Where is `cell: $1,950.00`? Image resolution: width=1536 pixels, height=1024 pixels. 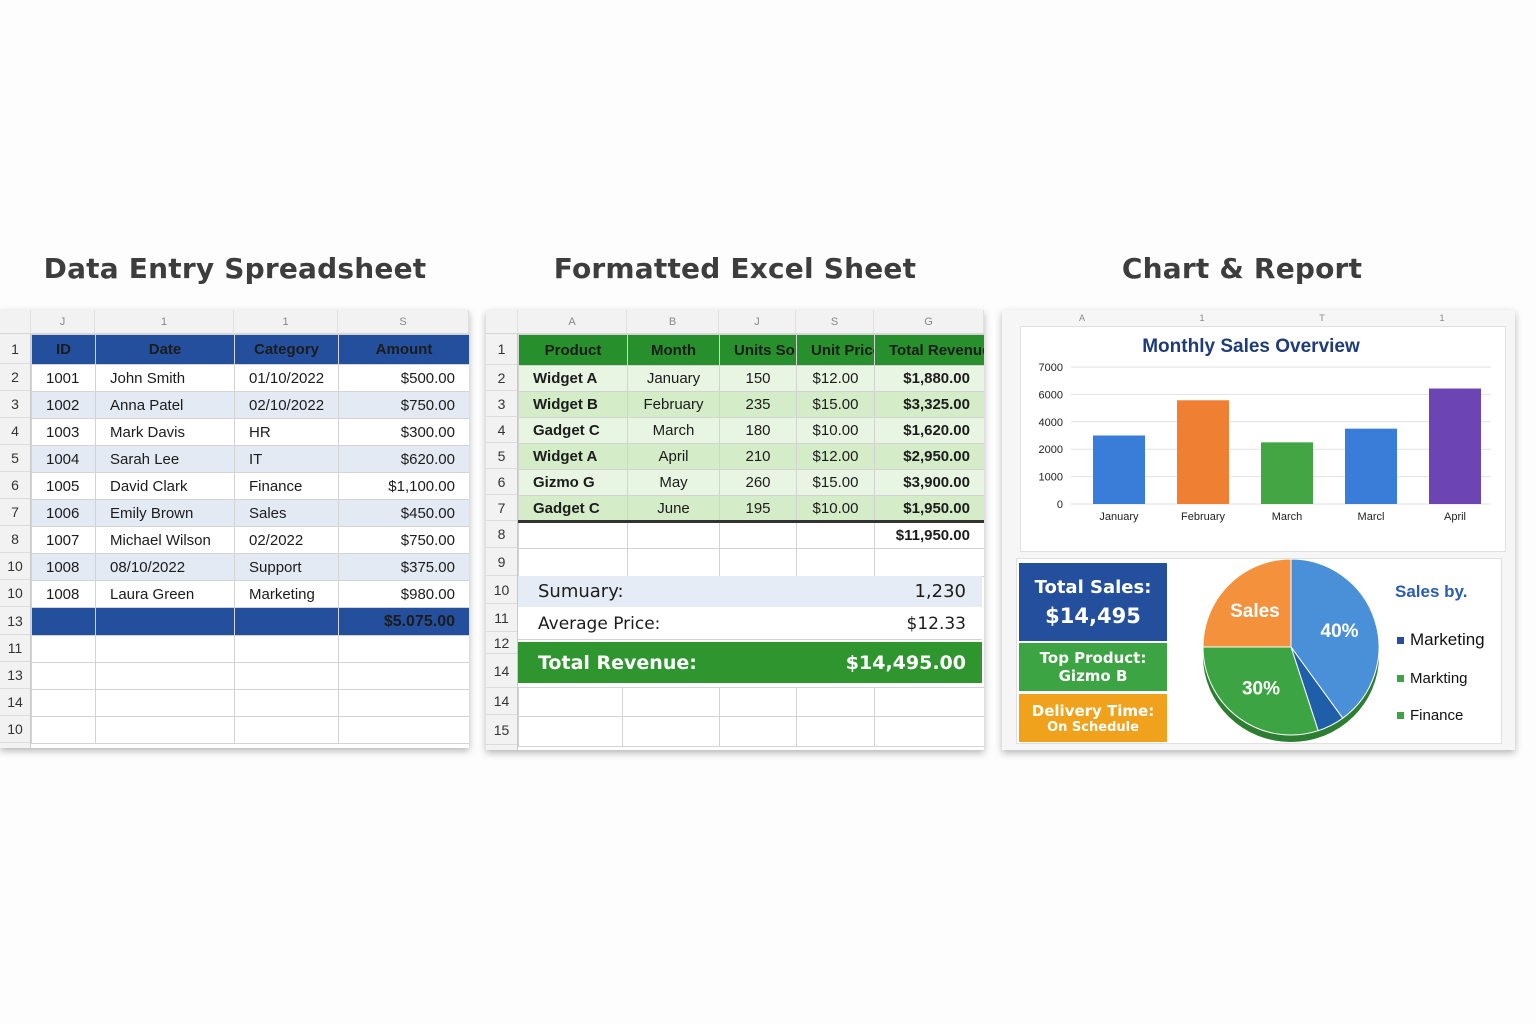 cell: $1,950.00 is located at coordinates (929, 508).